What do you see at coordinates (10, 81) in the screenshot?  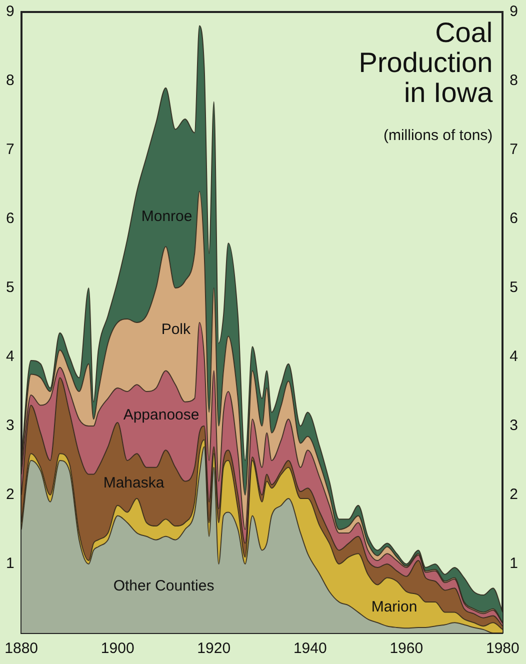 I see `y-tick-label: 8` at bounding box center [10, 81].